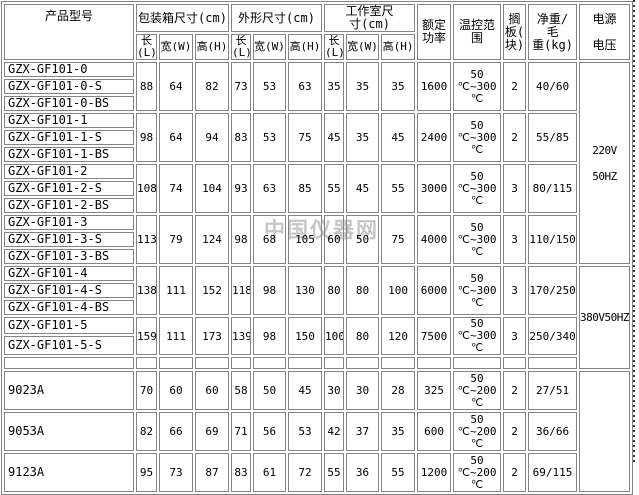 This screenshot has height=495, width=639. What do you see at coordinates (398, 47) in the screenshot?
I see `header-chamber-height: 高(H)` at bounding box center [398, 47].